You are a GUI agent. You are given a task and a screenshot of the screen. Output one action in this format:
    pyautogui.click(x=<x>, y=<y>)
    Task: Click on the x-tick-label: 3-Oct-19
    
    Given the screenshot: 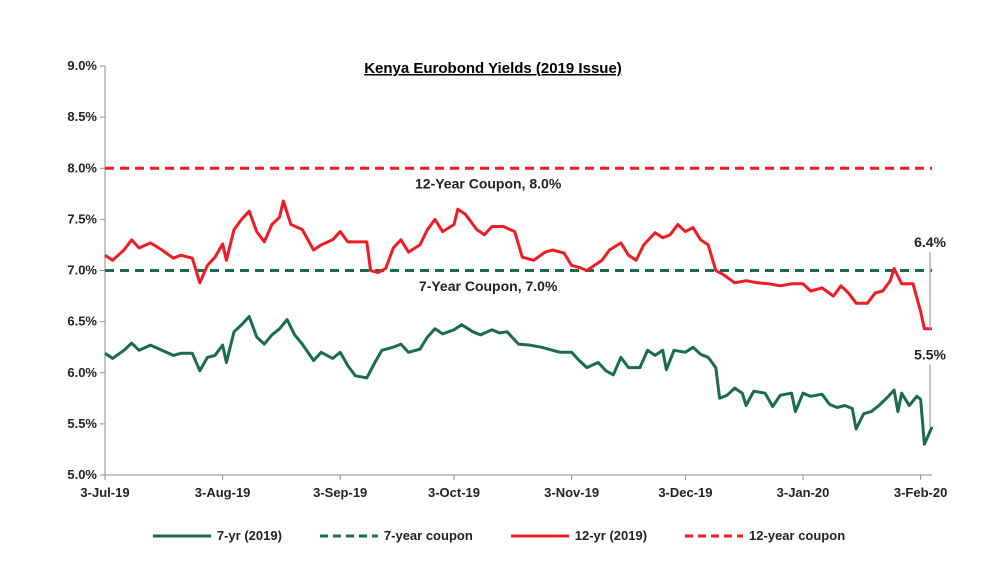 What is the action you would take?
    pyautogui.click(x=454, y=492)
    